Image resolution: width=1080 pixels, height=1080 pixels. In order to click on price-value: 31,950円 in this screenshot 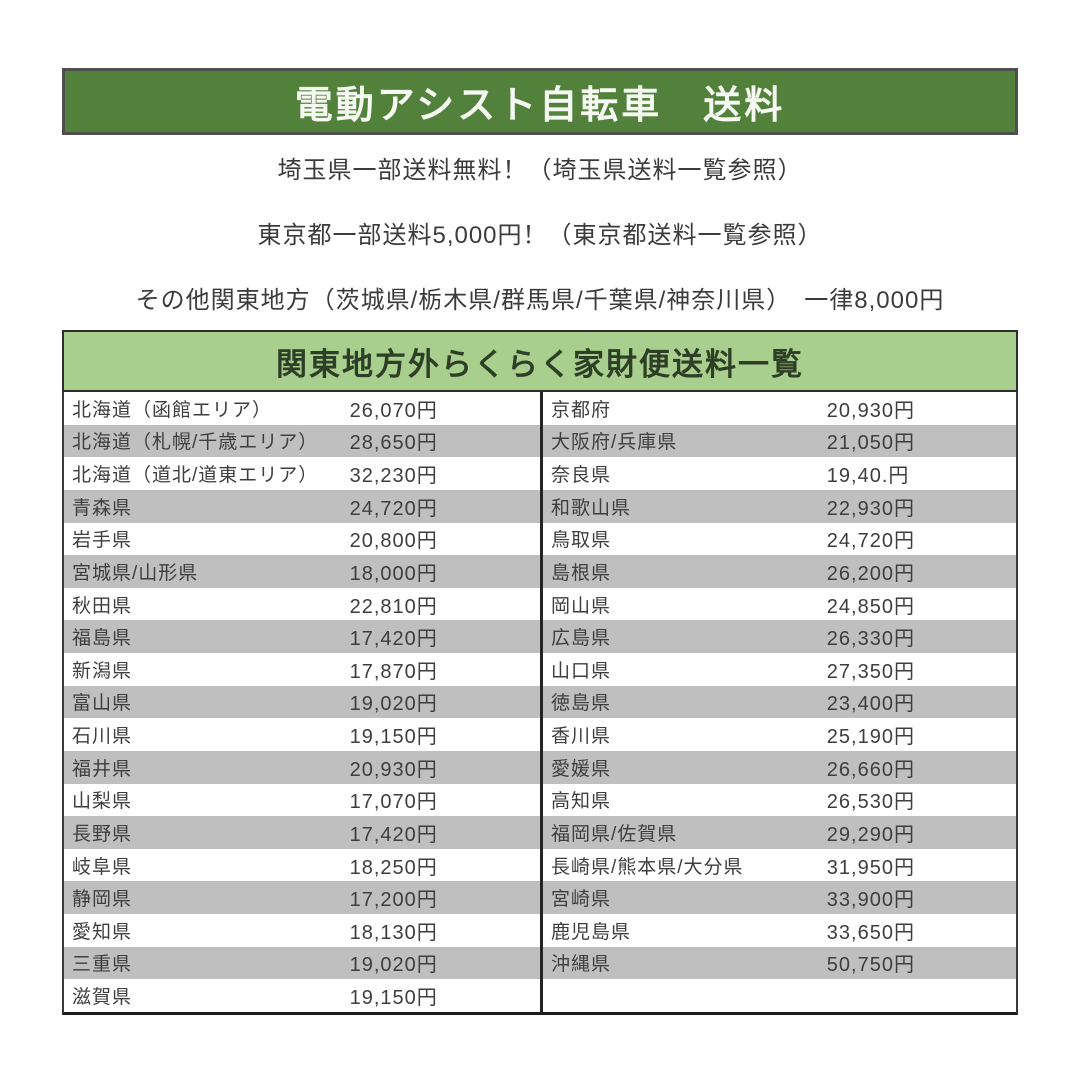, I will do `click(870, 867)`.